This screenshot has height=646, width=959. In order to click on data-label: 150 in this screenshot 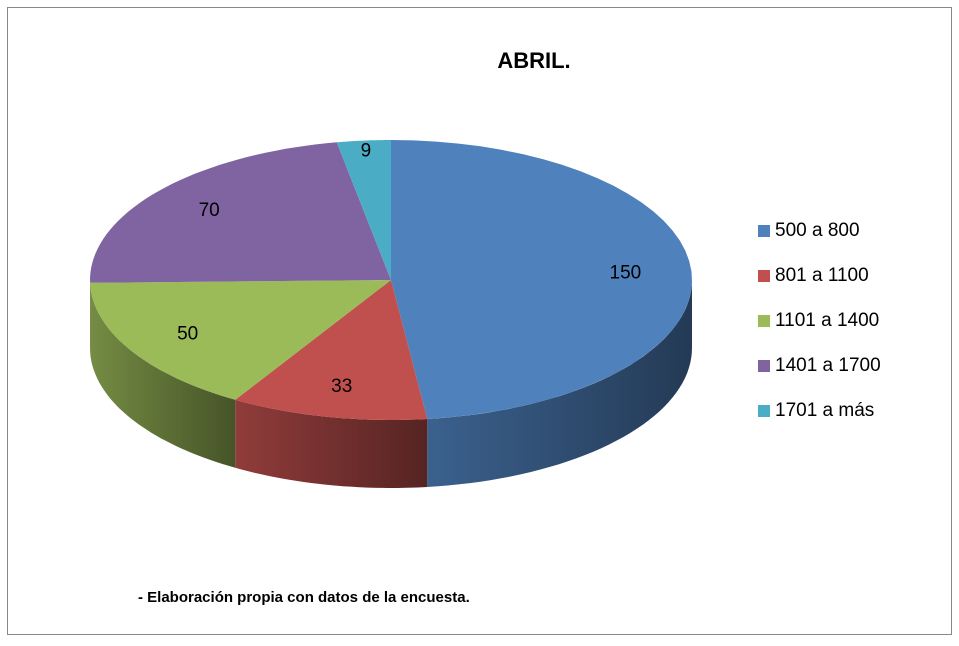, I will do `click(626, 272)`.